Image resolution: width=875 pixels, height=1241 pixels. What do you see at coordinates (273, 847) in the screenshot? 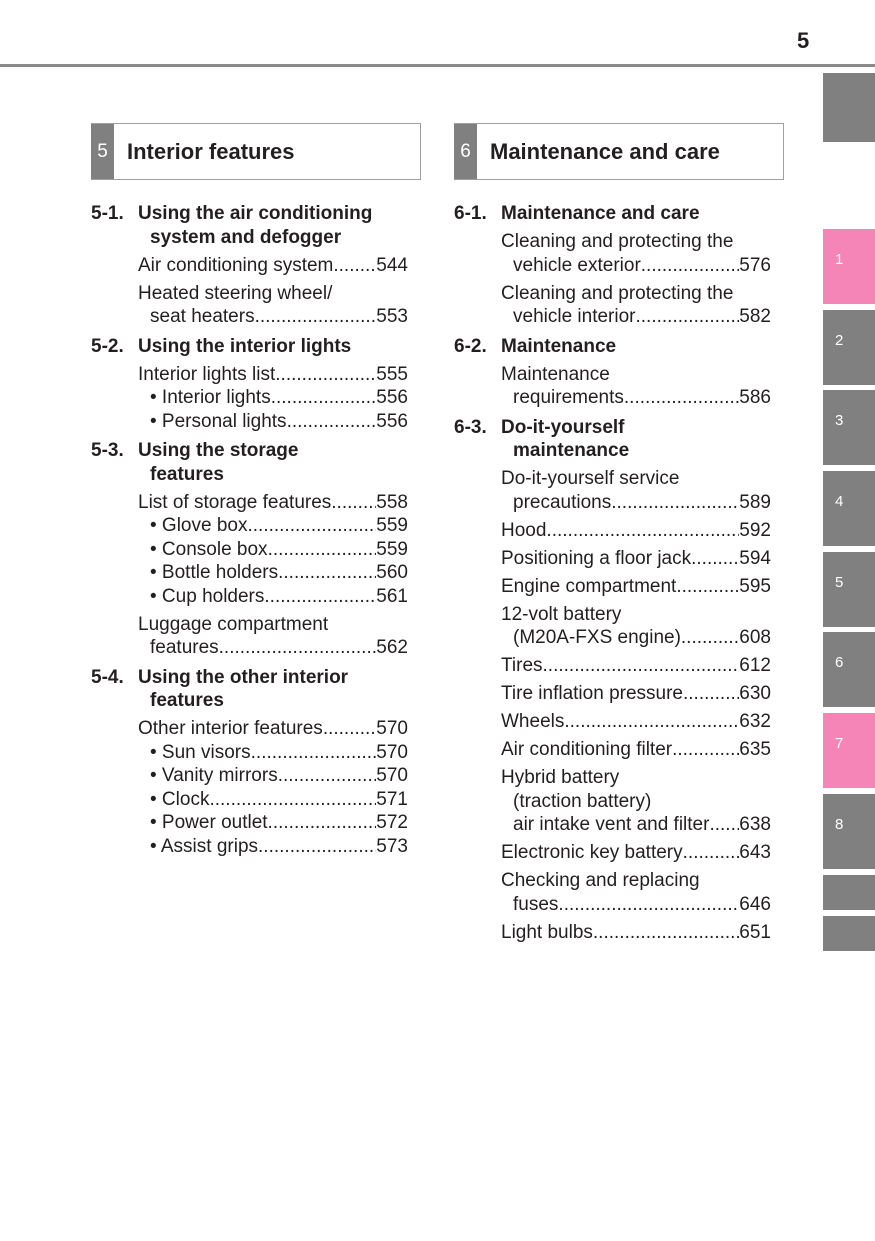
I see `toc-subentry: • Assist grips 573` at bounding box center [273, 847].